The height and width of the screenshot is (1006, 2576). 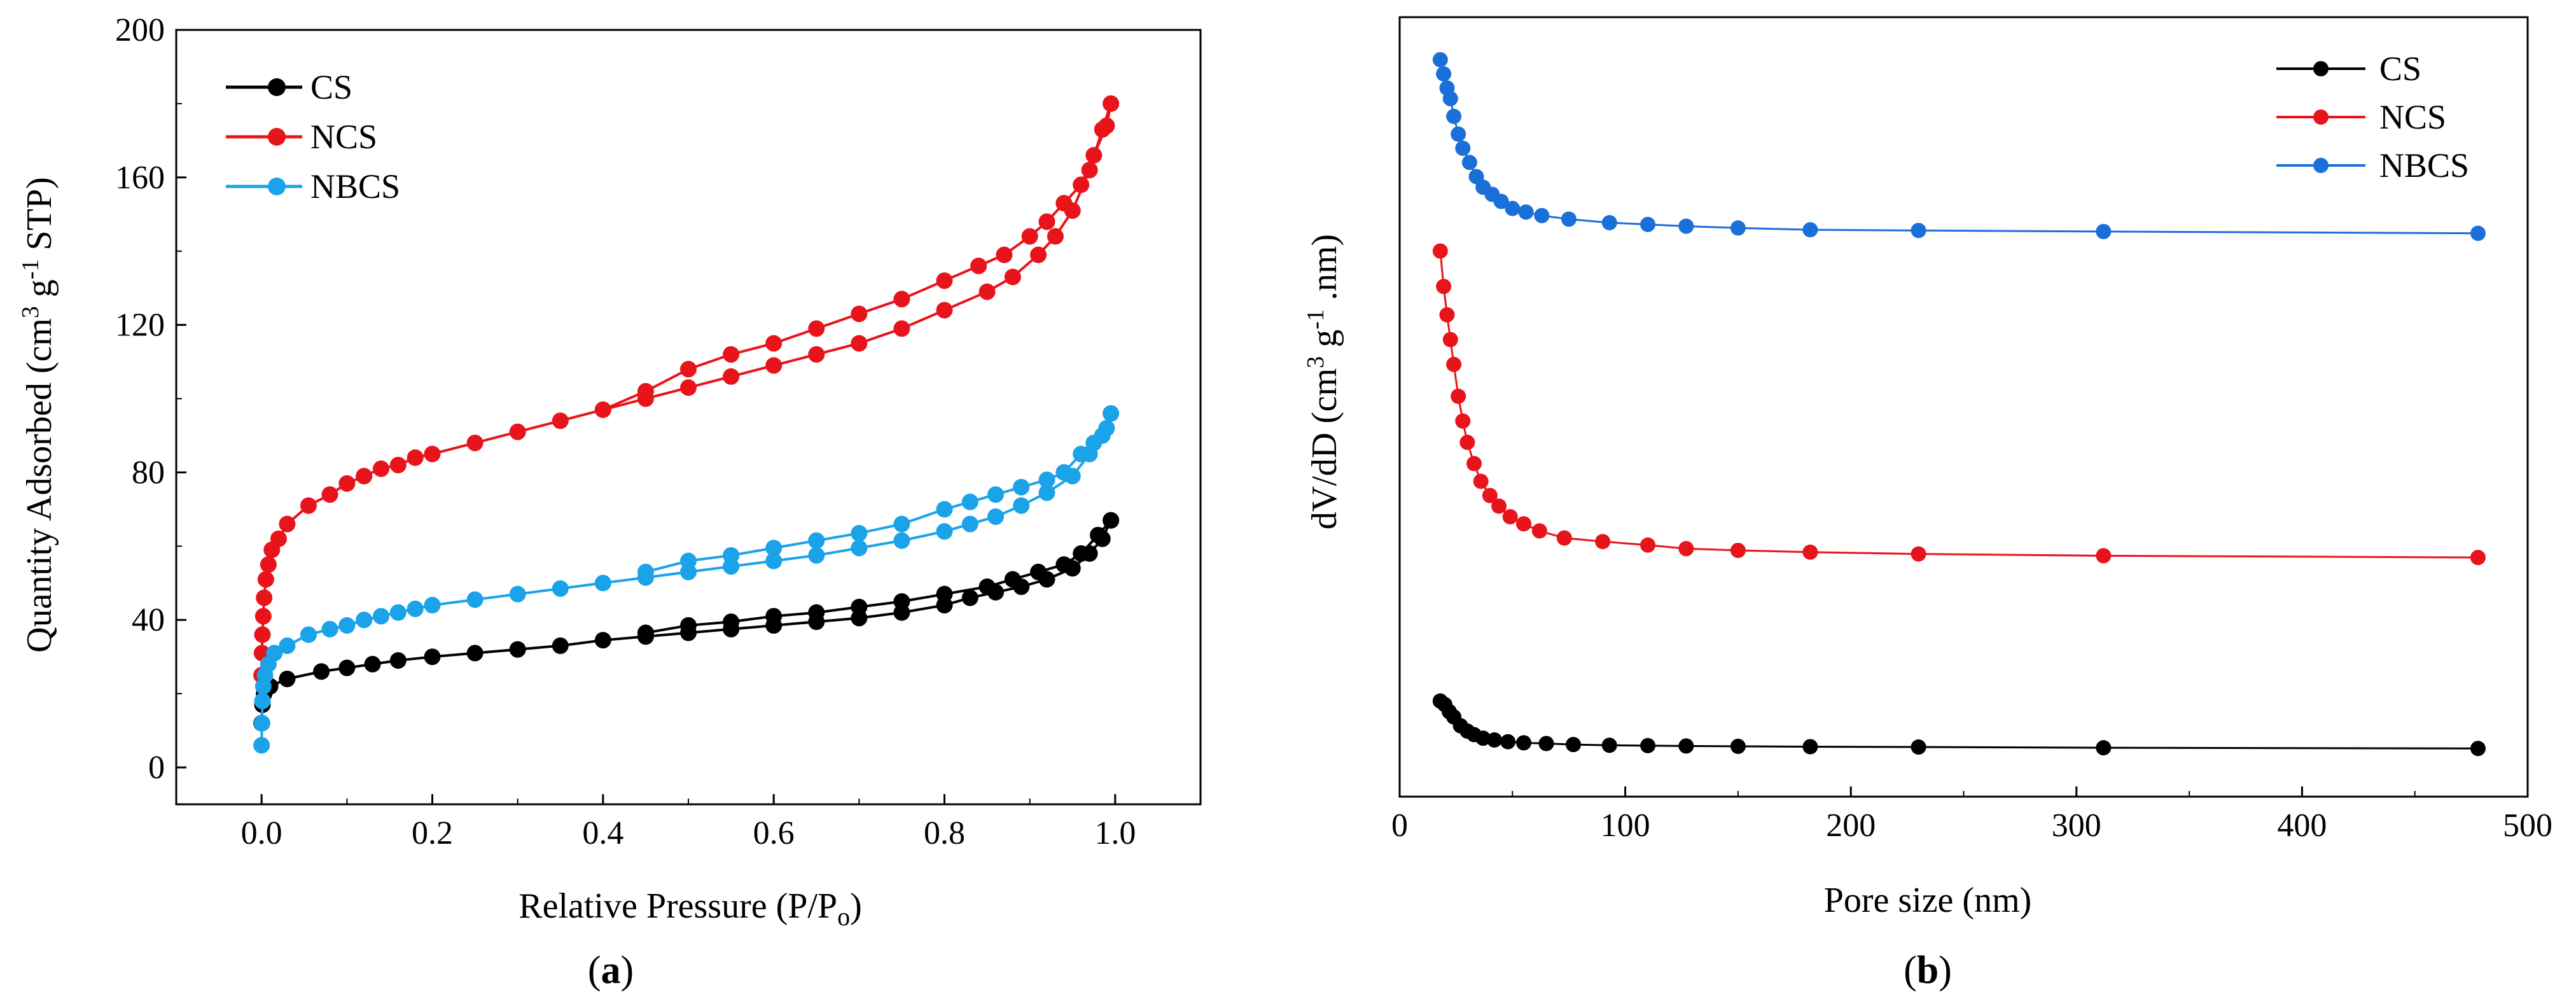 What do you see at coordinates (856, 906) in the screenshot?
I see `chart-a-x-label-end: )` at bounding box center [856, 906].